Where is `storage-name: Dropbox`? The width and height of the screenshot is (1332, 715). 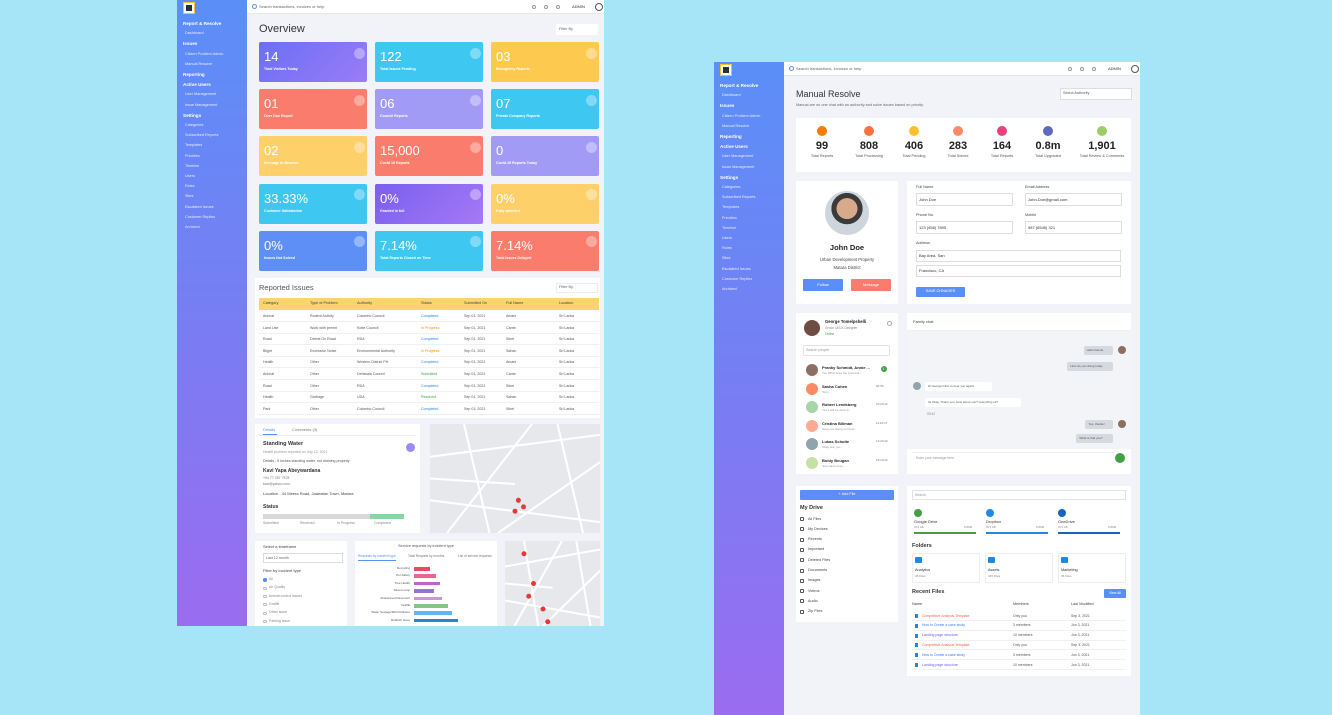
storage-name: Dropbox is located at coordinates (994, 521).